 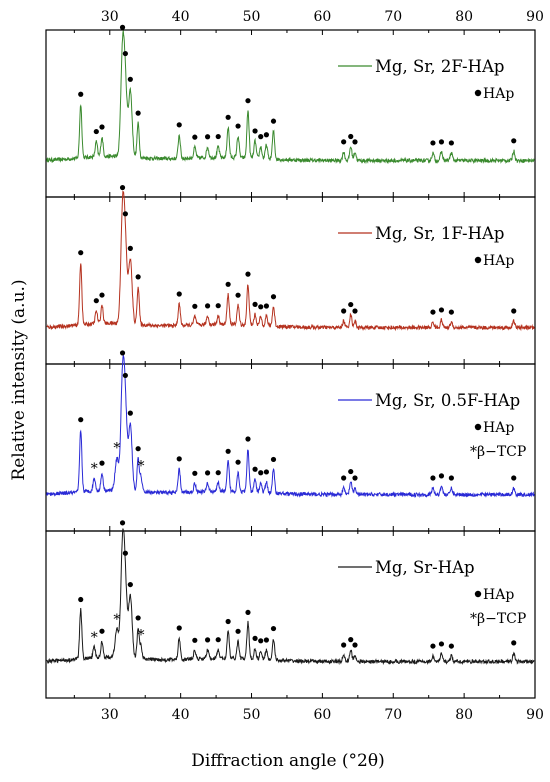 I want to click on x-axis-label: Diffraction angle (°2θ), so click(x=287, y=761).